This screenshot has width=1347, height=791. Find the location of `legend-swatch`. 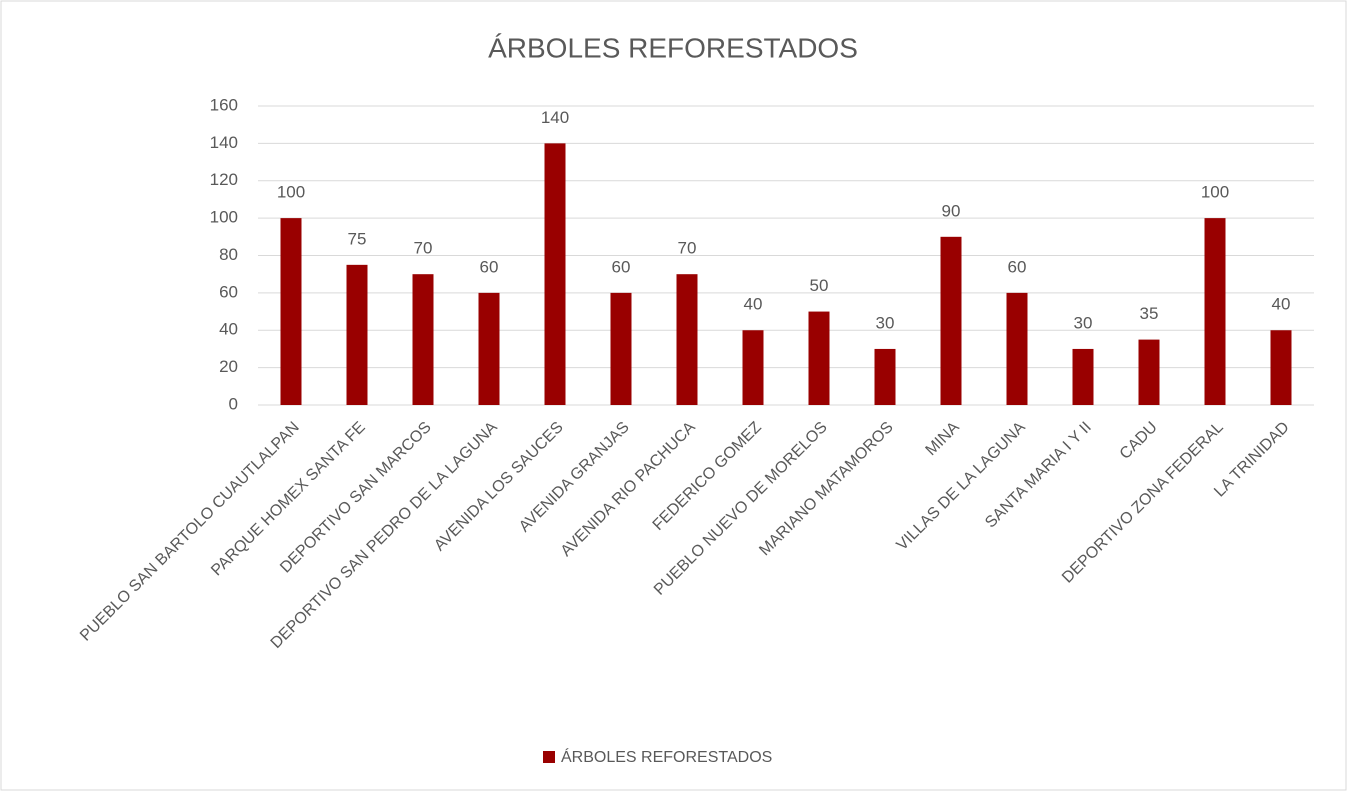

legend-swatch is located at coordinates (549, 757).